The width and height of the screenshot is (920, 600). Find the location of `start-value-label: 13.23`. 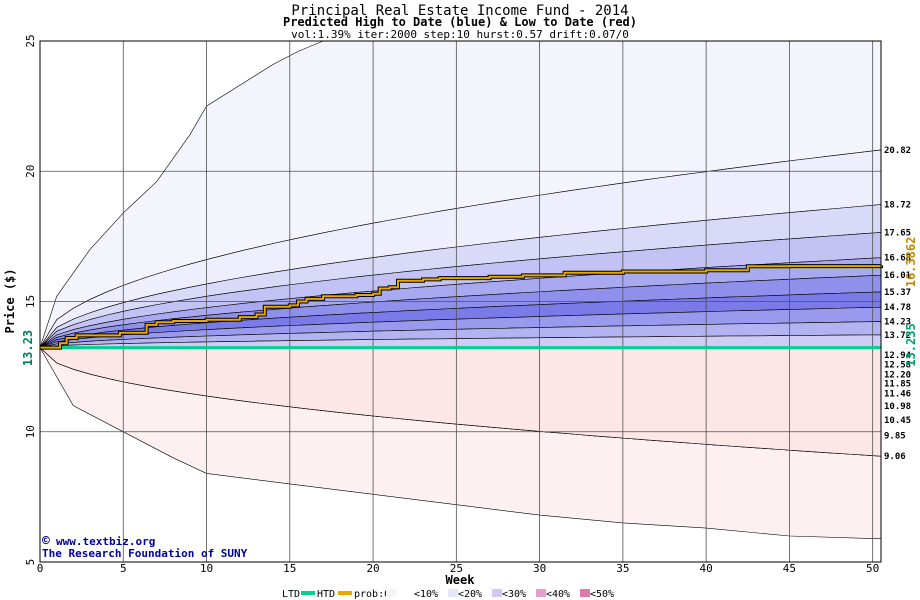

start-value-label: 13.23 is located at coordinates (28, 348).